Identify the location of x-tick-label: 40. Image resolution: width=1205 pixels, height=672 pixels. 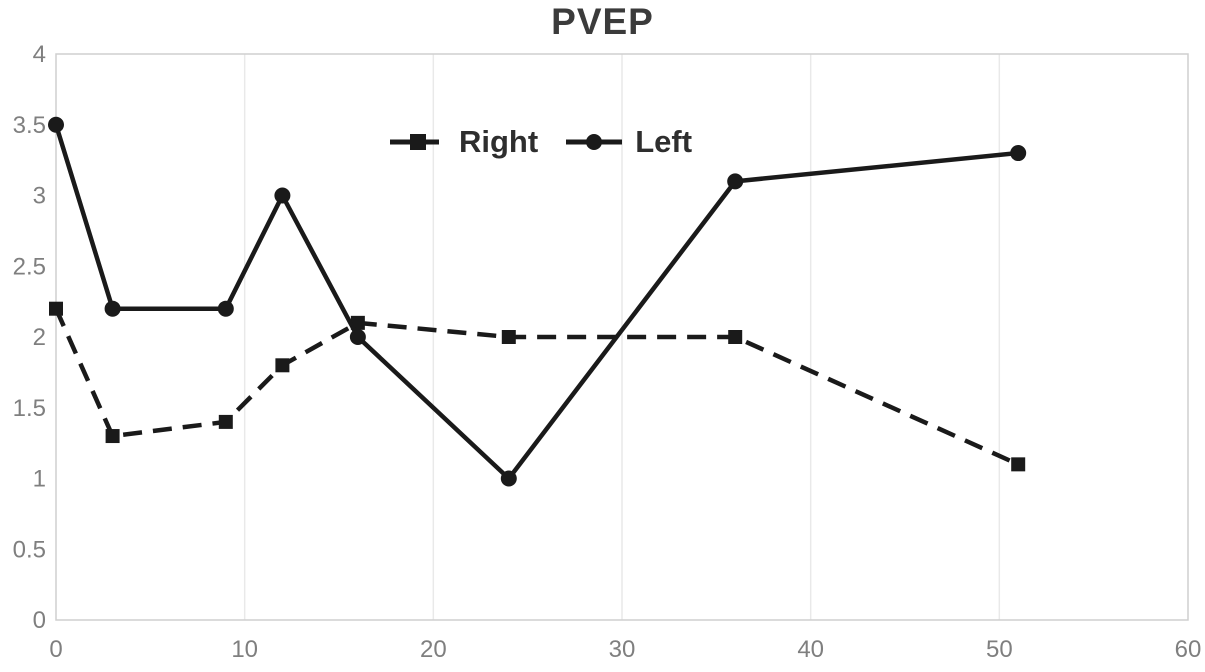
(810, 649).